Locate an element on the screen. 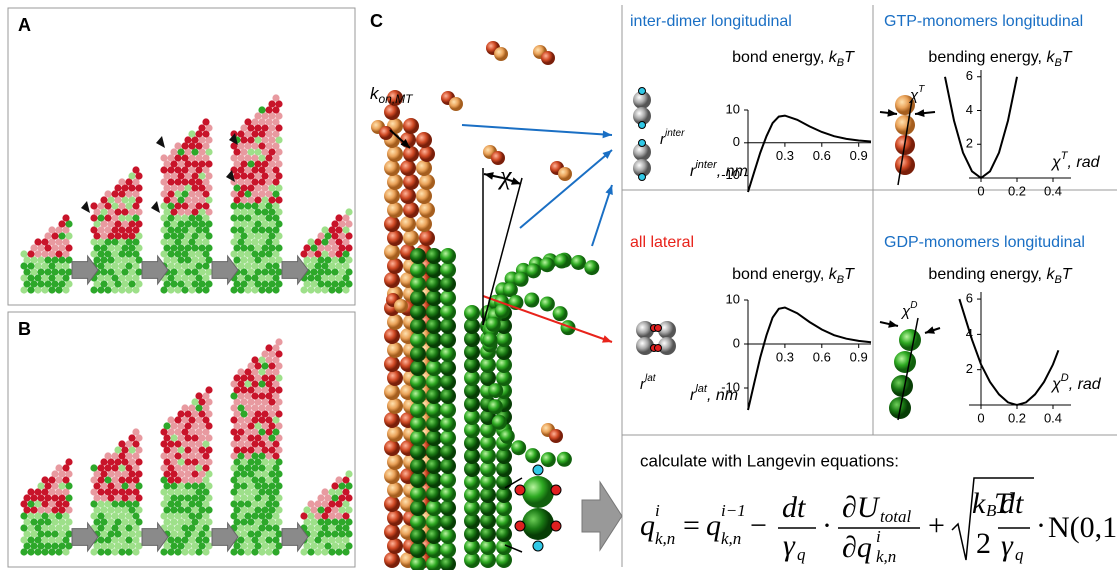 This screenshot has width=1117, height=570. x-tick-label: 0.6 is located at coordinates (822, 356).